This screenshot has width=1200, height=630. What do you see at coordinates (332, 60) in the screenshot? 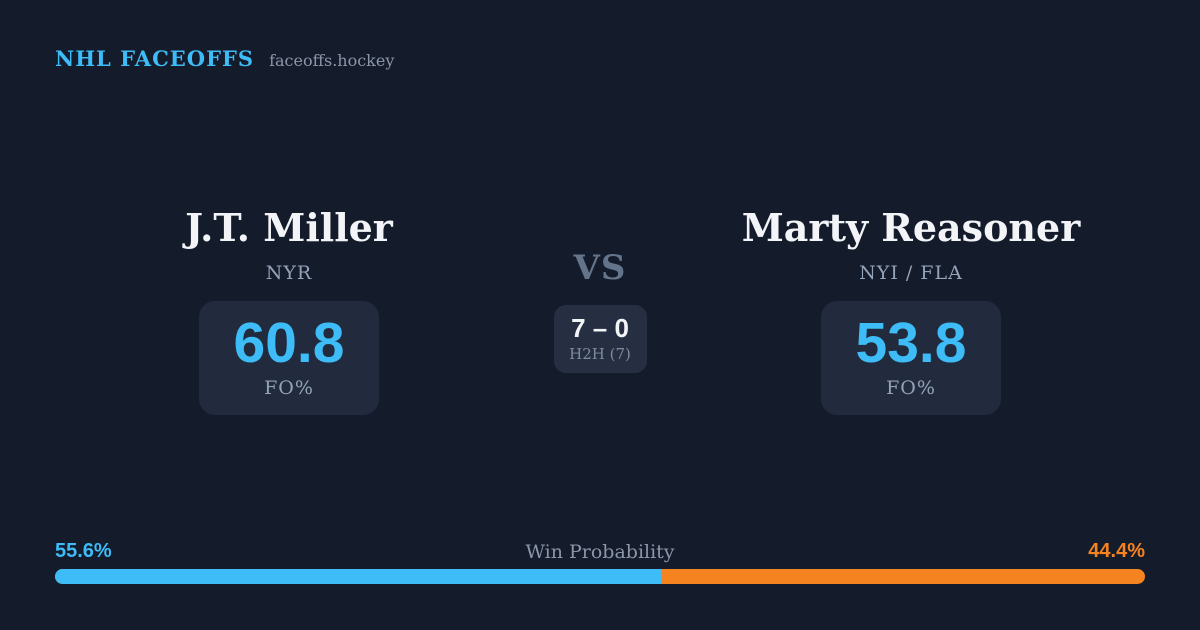
I see `site-url: faceoffs.hockey` at bounding box center [332, 60].